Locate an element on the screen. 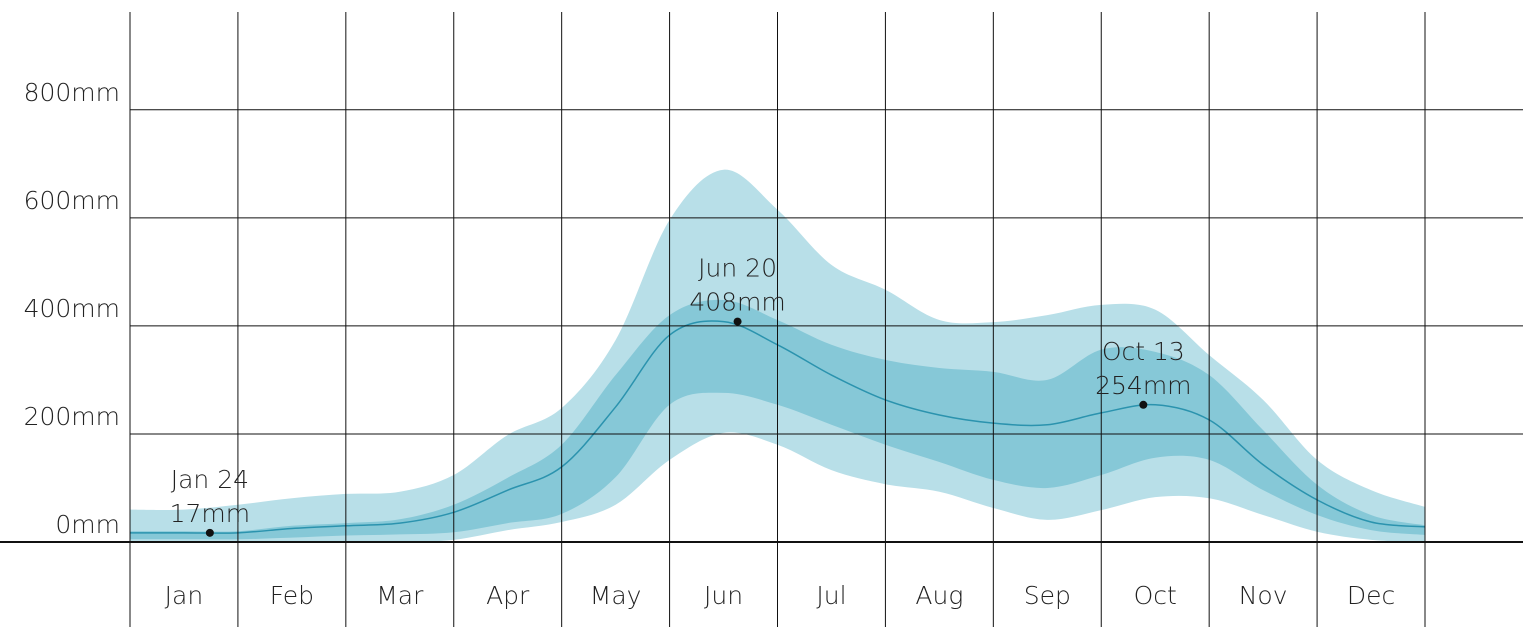 The width and height of the screenshot is (1523, 627). x-tick-label: Aug is located at coordinates (939, 595).